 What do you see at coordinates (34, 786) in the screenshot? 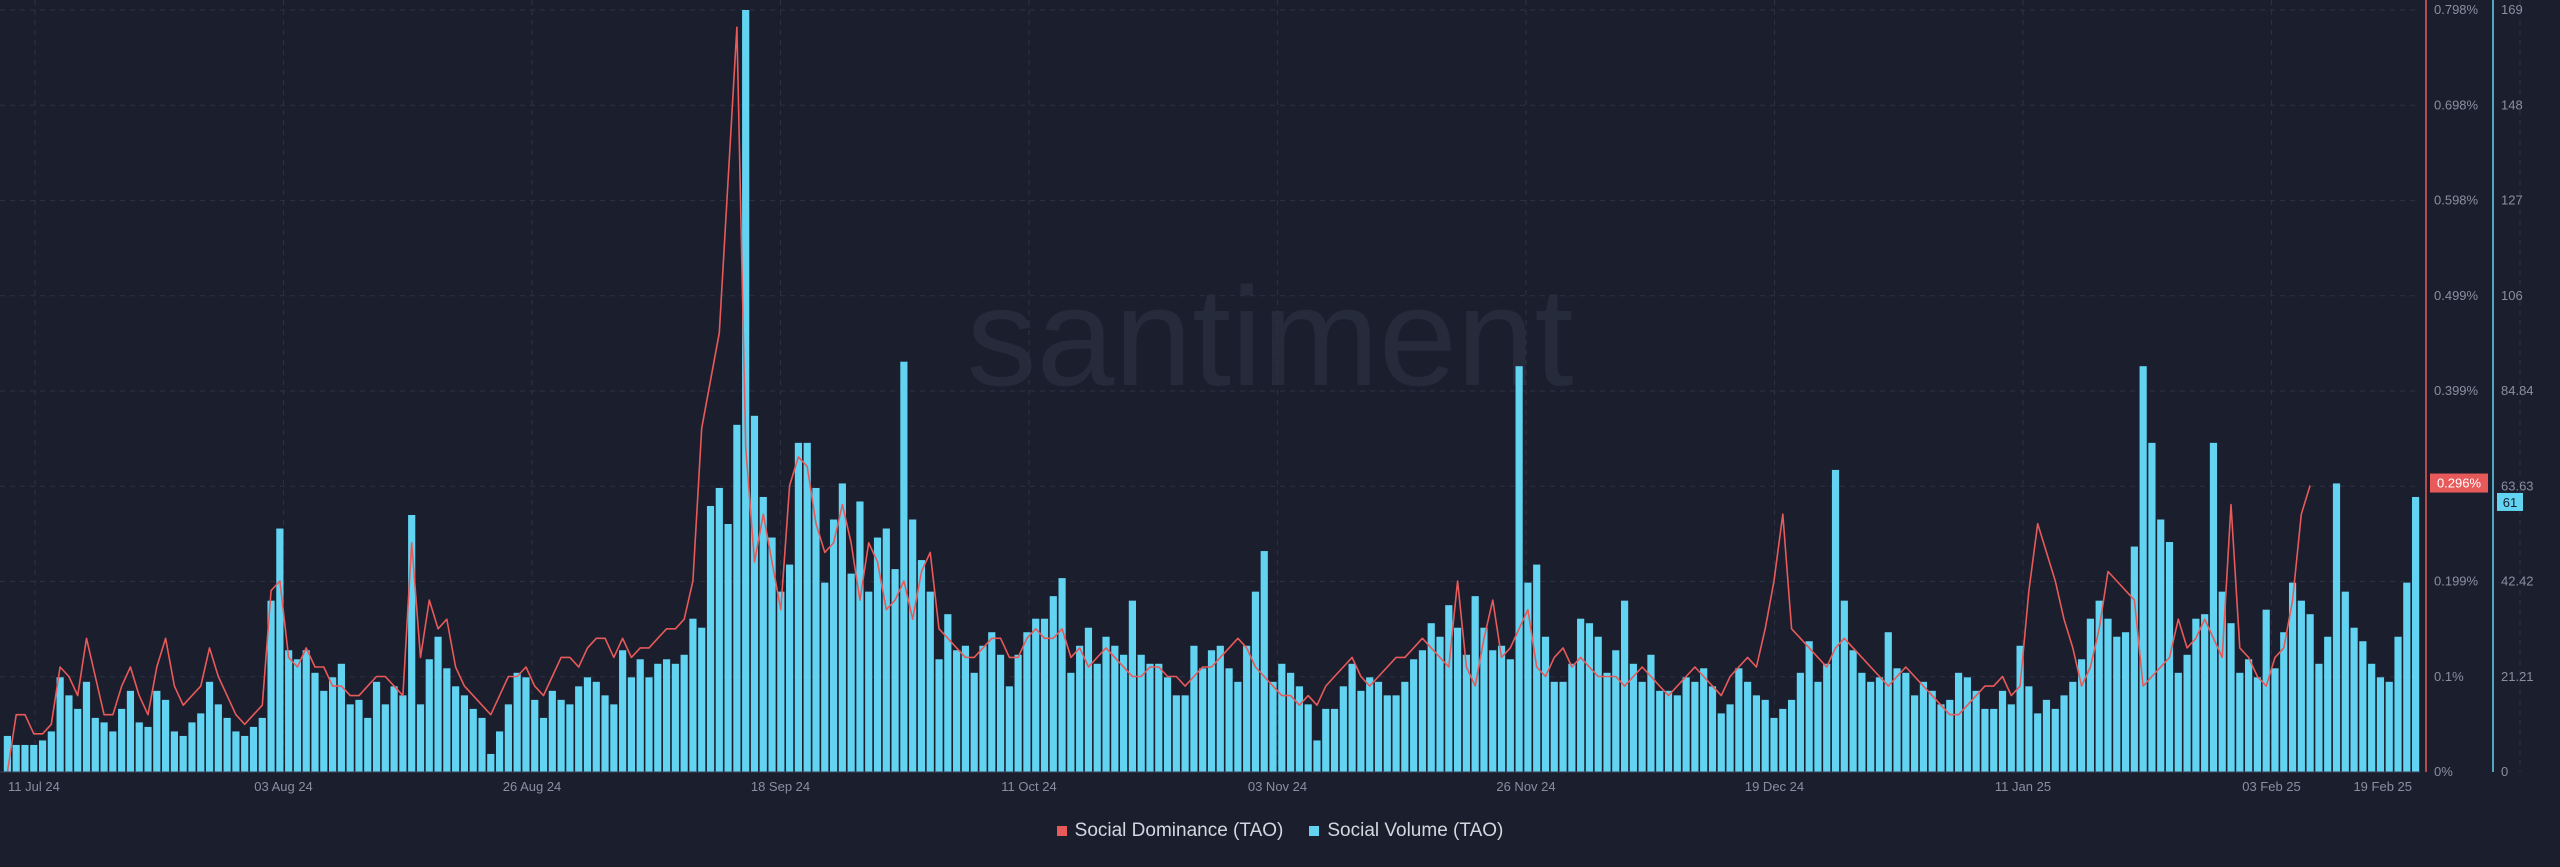
I see `x-tick-label: 11 Jul 24` at bounding box center [34, 786].